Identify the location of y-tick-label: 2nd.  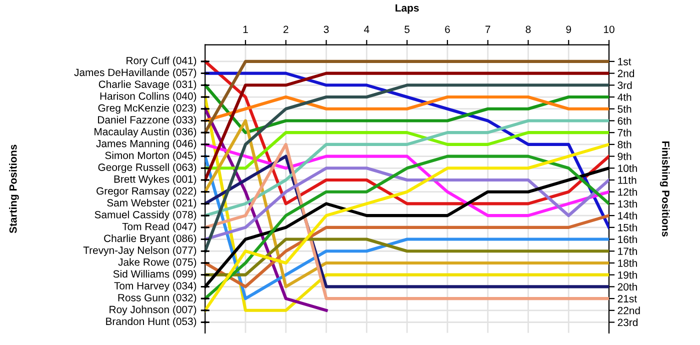
(626, 74).